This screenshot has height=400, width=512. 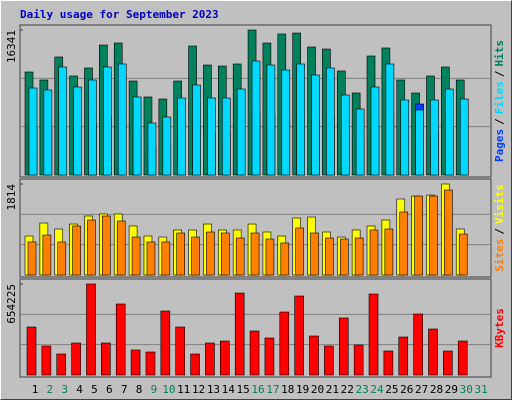 What do you see at coordinates (436, 389) in the screenshot?
I see `x-tick-label: 28` at bounding box center [436, 389].